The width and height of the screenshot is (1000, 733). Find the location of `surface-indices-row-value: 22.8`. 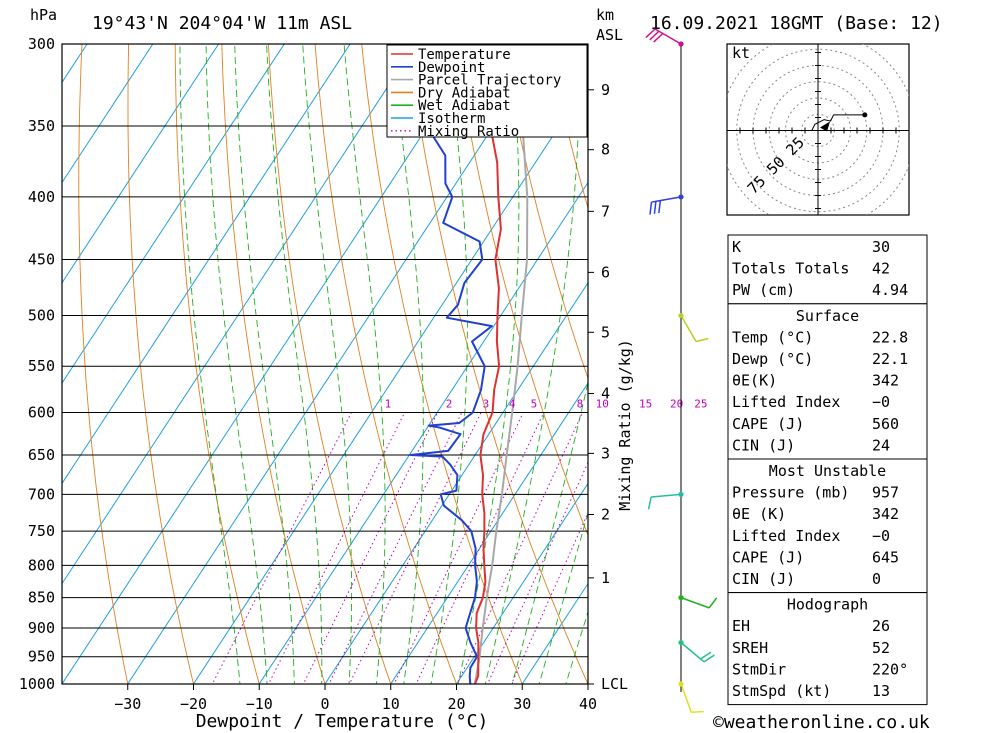

surface-indices-row-value: 22.8 is located at coordinates (890, 337).